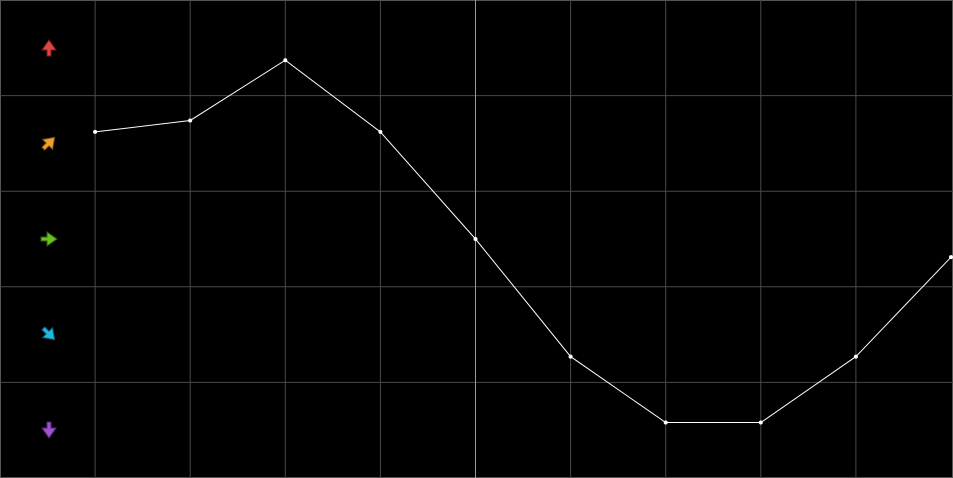  What do you see at coordinates (49, 48) in the screenshot?
I see `arrow-up-icon` at bounding box center [49, 48].